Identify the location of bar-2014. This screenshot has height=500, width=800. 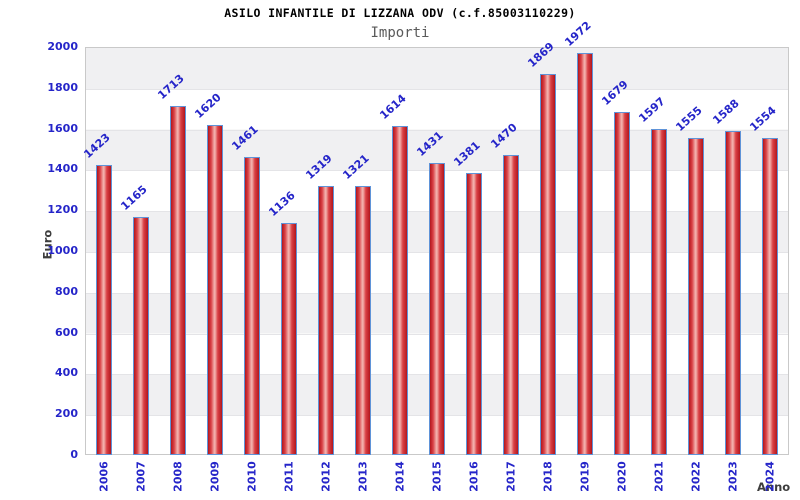
(400, 290).